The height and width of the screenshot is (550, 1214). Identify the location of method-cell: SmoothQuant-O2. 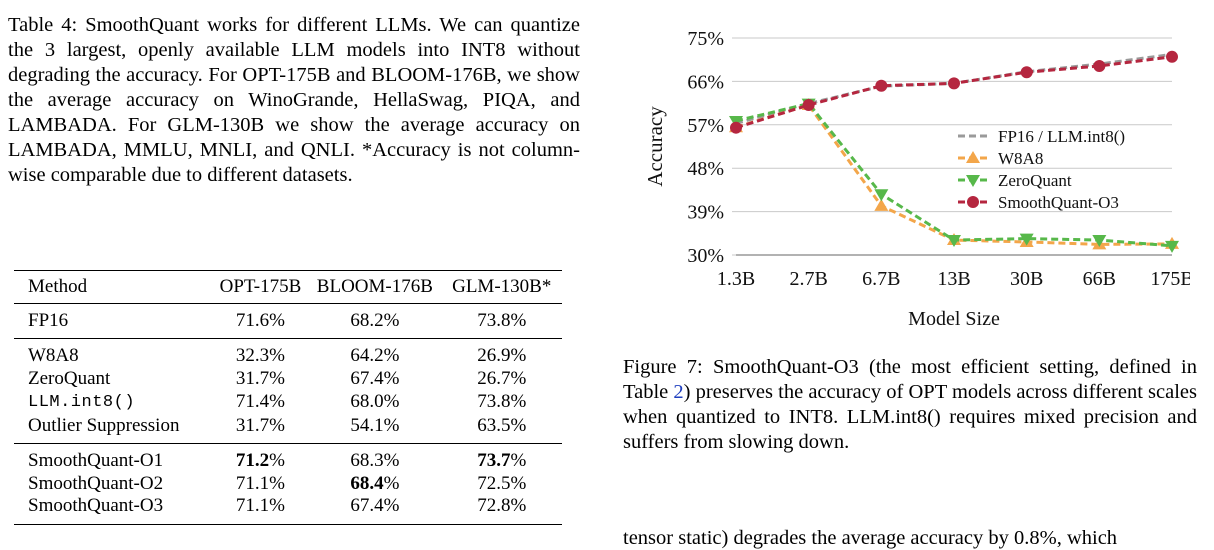
(96, 483).